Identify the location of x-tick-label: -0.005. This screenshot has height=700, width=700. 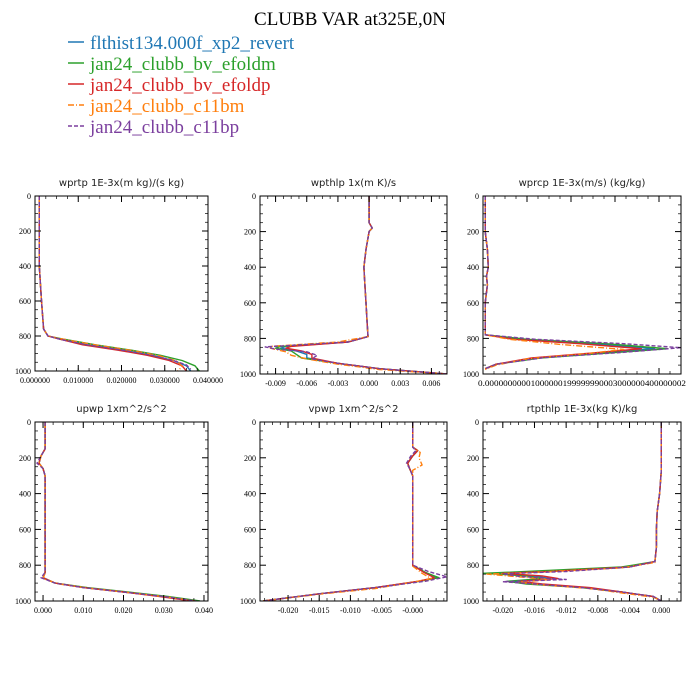
(381, 610).